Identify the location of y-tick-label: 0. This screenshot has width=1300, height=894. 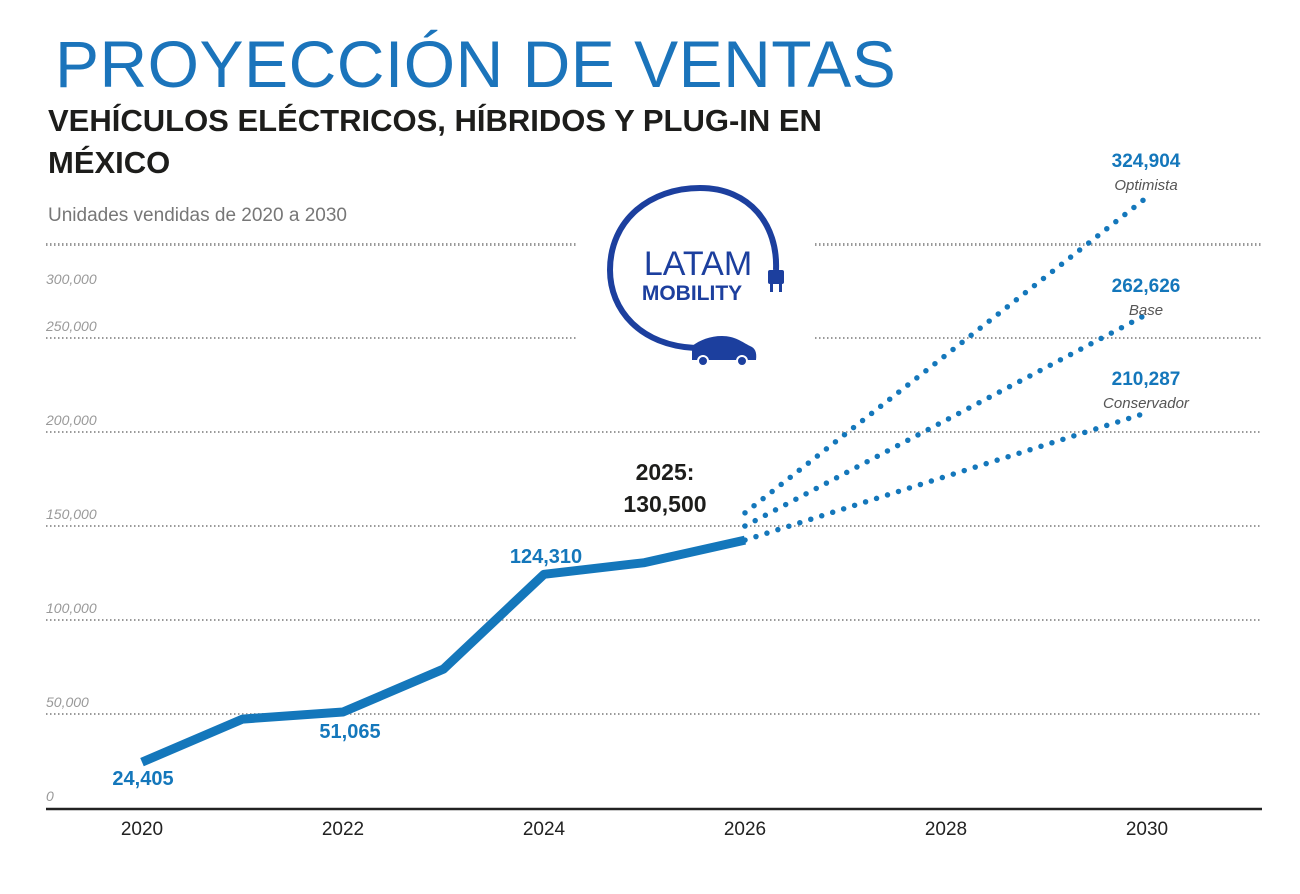
(50, 796).